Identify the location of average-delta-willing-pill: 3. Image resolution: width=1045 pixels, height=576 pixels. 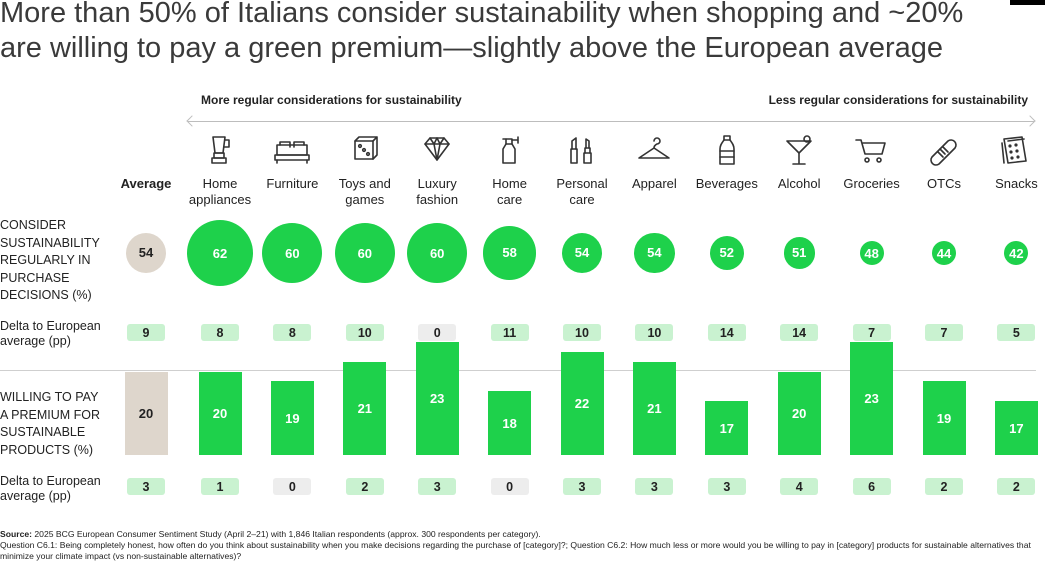
(146, 486).